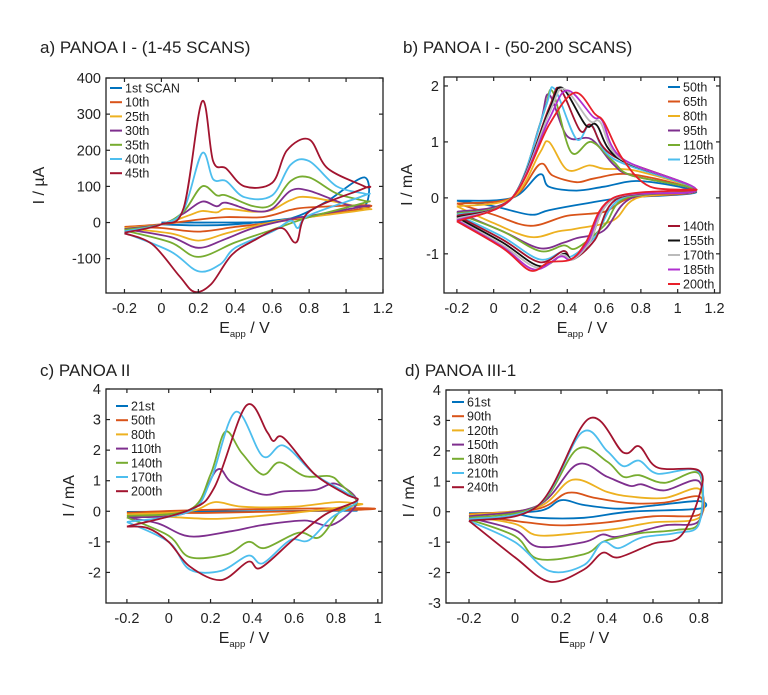 This screenshot has width=768, height=695. What do you see at coordinates (698, 241) in the screenshot?
I see `legend-label: 155th` at bounding box center [698, 241].